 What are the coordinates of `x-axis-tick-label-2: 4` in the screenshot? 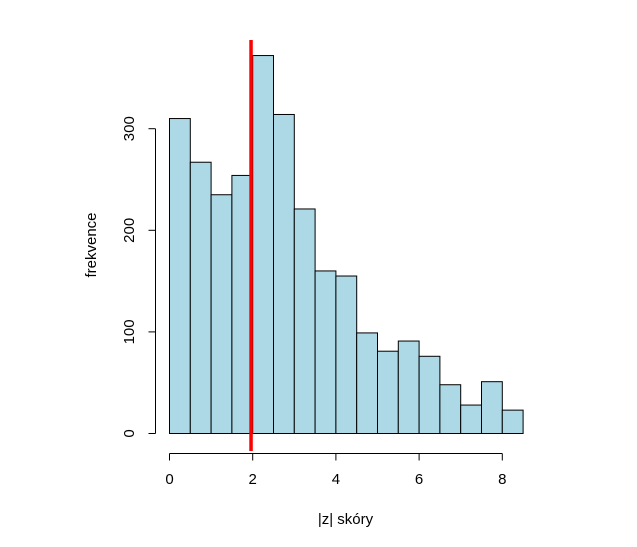 It's located at (336, 479).